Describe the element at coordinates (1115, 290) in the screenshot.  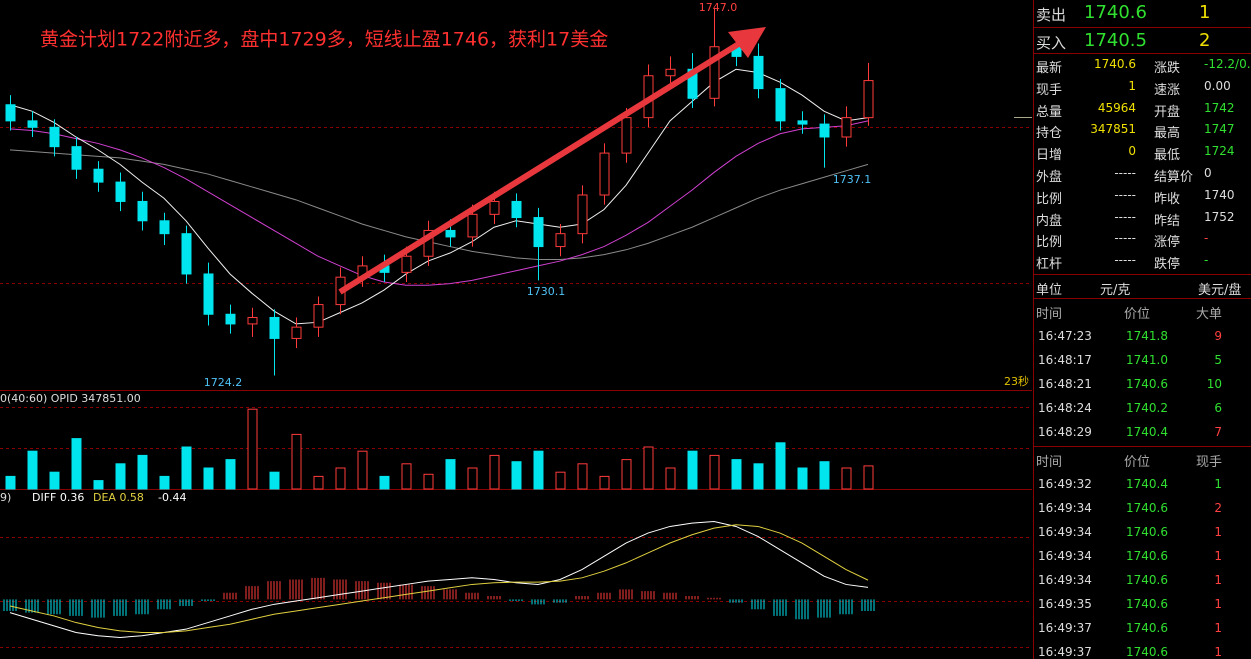
I see `panel-text: 元/克` at that location.